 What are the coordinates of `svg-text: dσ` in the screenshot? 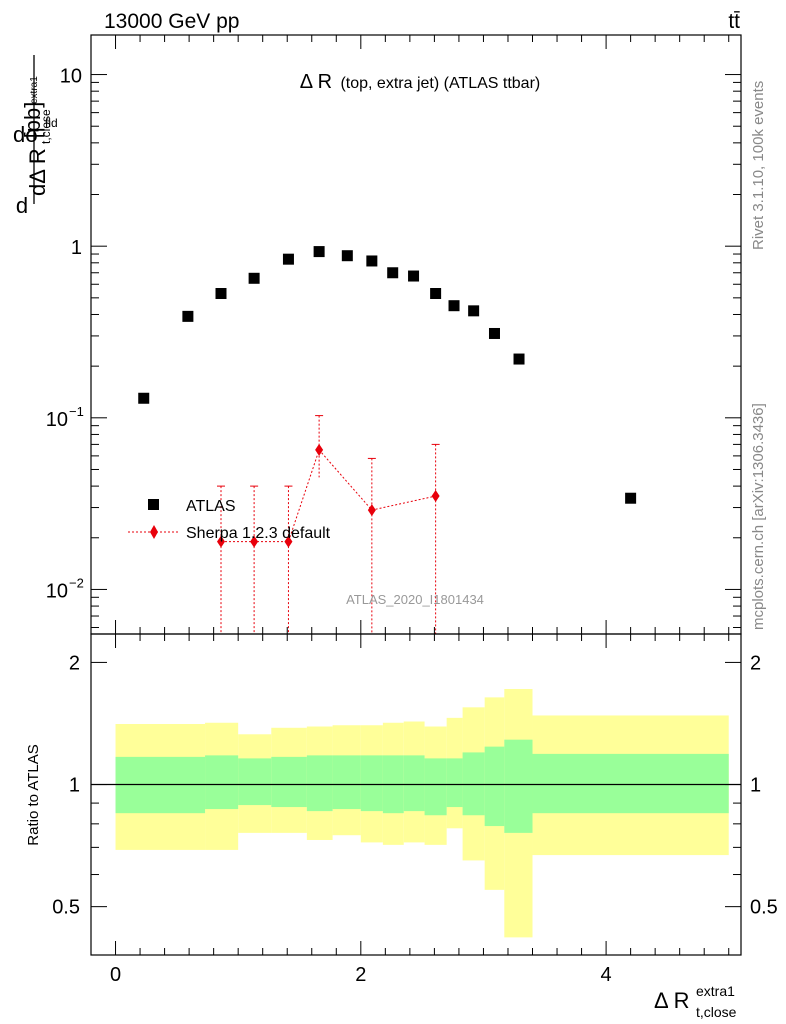 It's located at (26, 134).